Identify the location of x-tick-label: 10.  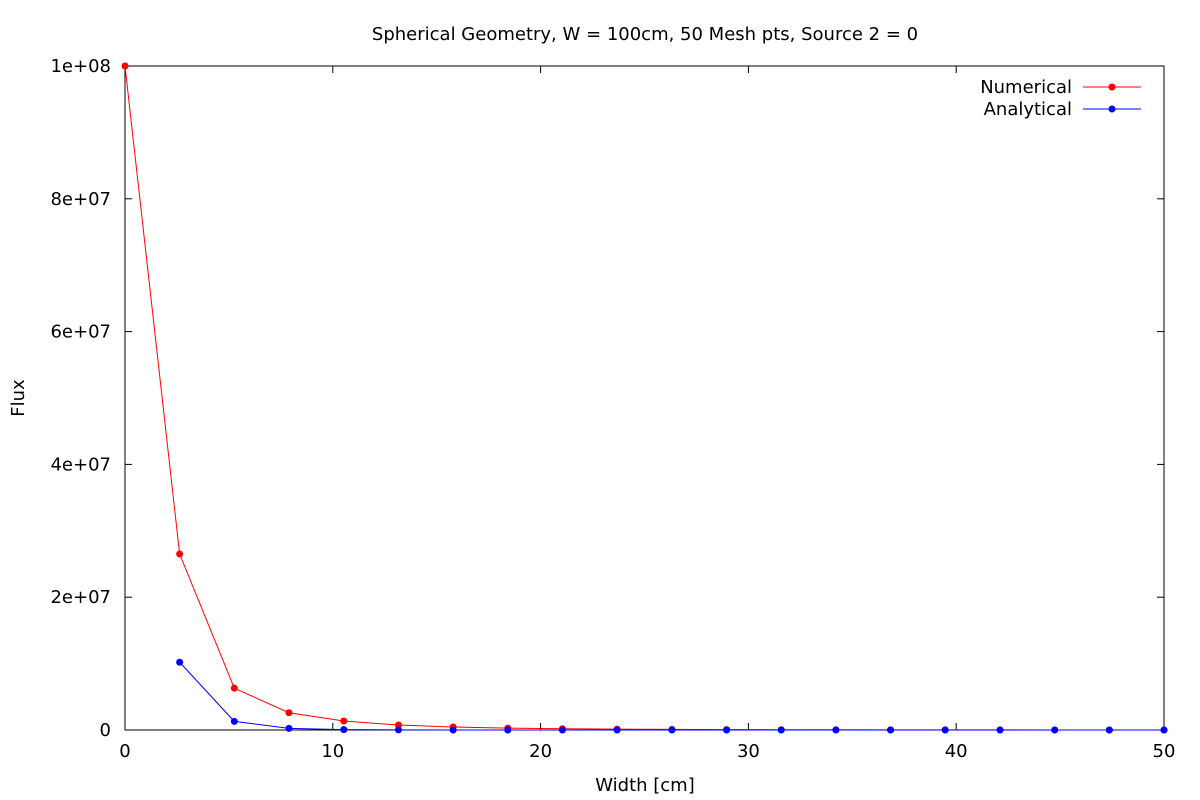
(332, 751).